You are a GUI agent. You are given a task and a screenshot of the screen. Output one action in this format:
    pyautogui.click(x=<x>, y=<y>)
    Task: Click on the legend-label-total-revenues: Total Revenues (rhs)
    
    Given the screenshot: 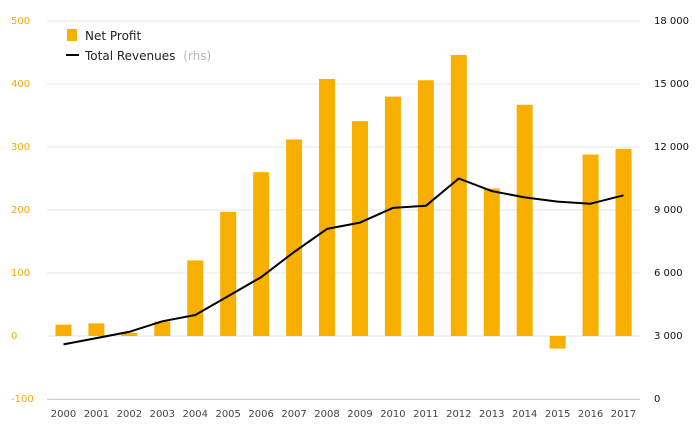 What is the action you would take?
    pyautogui.click(x=147, y=56)
    